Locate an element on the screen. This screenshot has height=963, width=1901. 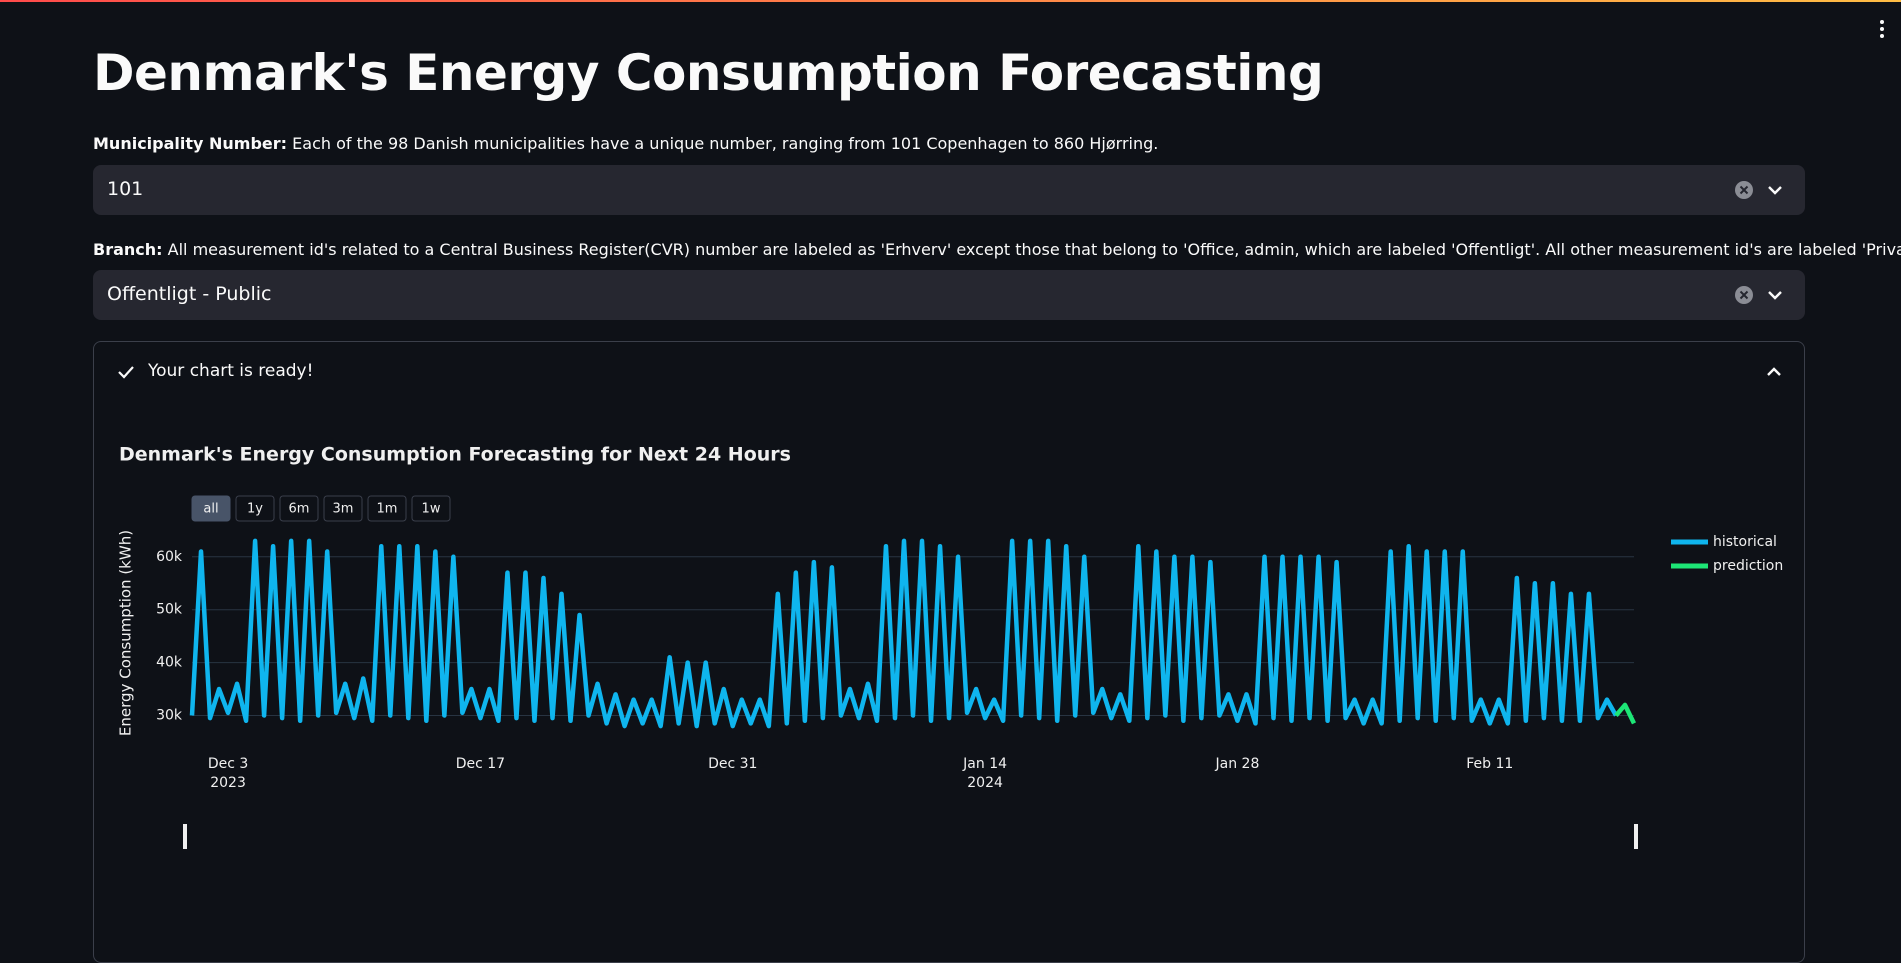
y-tick-label: 40k is located at coordinates (169, 663).